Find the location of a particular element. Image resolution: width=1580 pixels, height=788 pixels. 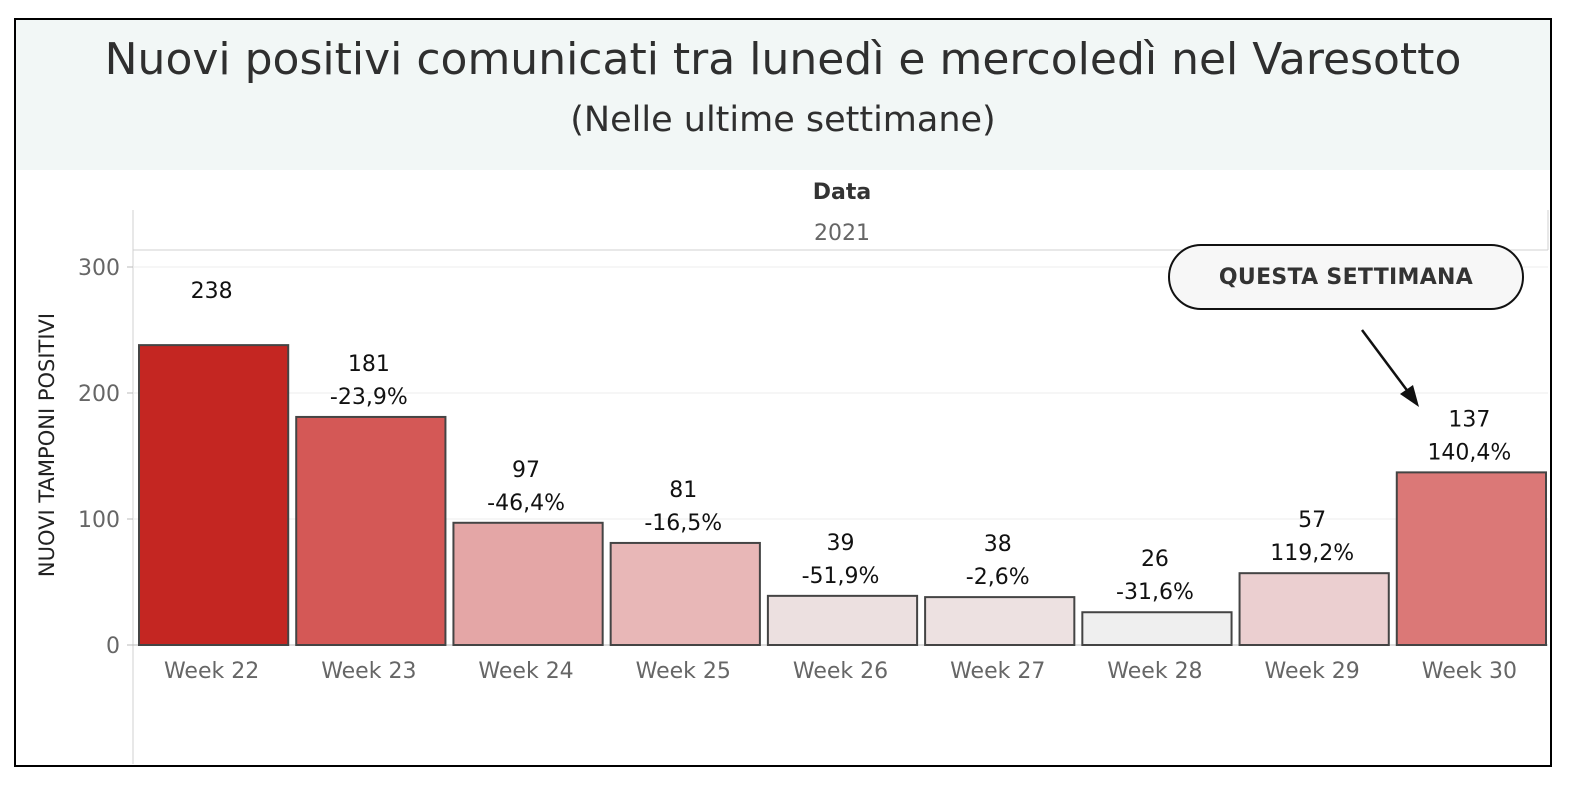

year-header: 2021 is located at coordinates (842, 233).